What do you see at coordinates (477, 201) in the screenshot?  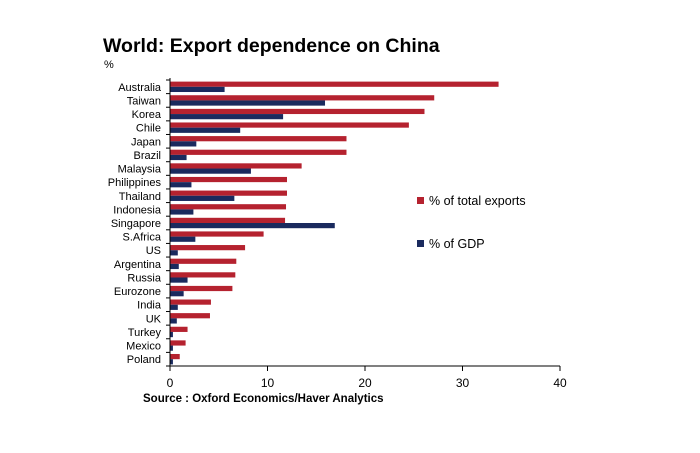 I see `legend-label: % of total exports` at bounding box center [477, 201].